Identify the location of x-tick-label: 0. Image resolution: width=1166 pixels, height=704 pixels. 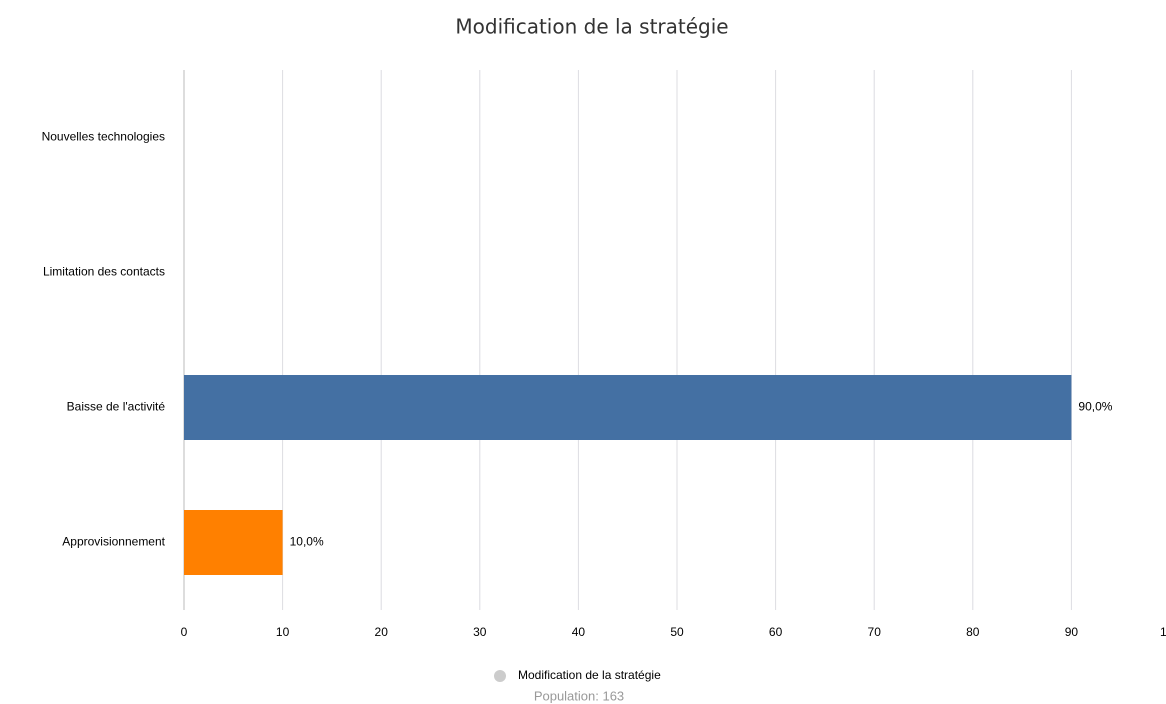
(184, 632).